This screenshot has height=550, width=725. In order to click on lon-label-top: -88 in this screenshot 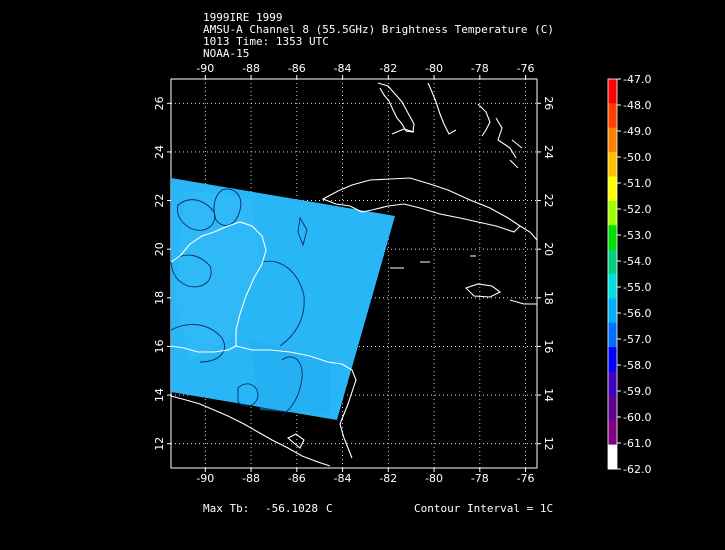, I will do `click(251, 68)`.